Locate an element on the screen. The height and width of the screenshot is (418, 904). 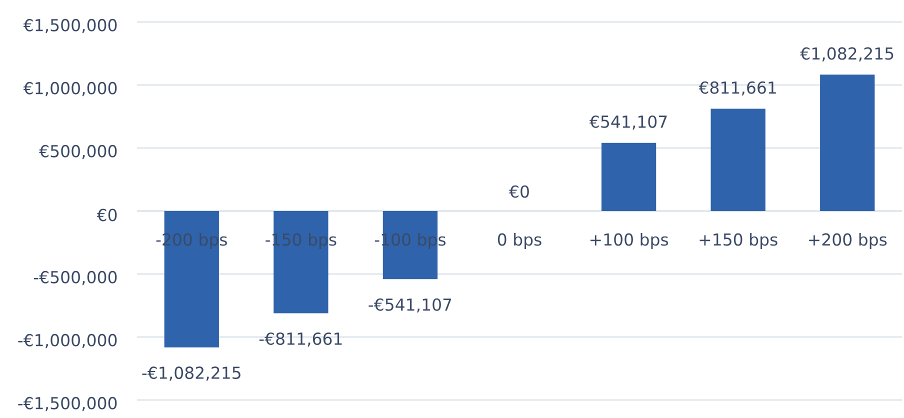
x-tick-label: 0 bps is located at coordinates (520, 241).